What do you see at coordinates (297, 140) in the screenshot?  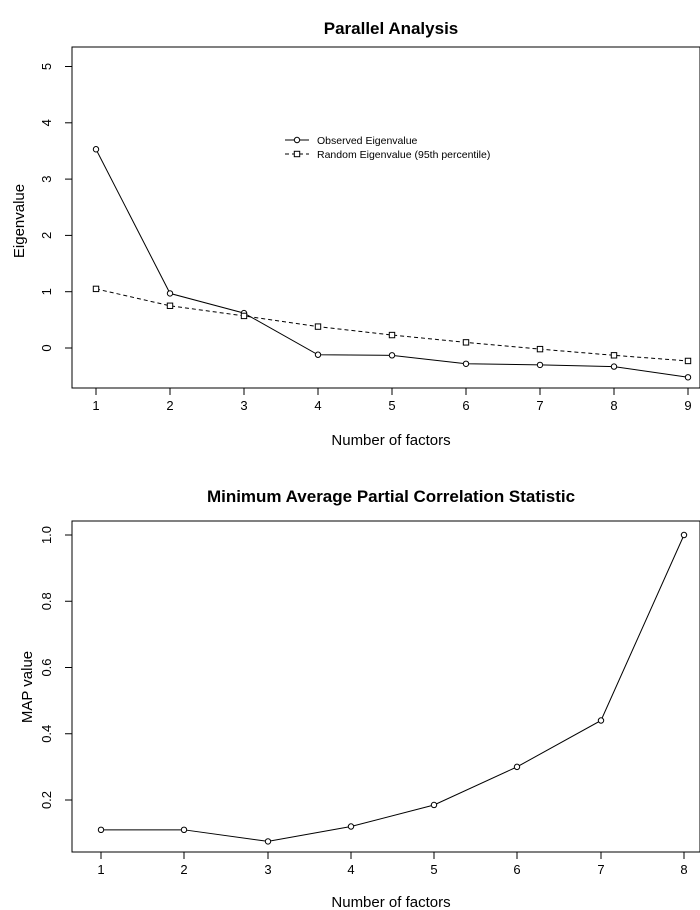 I see `legend-marker-observed` at bounding box center [297, 140].